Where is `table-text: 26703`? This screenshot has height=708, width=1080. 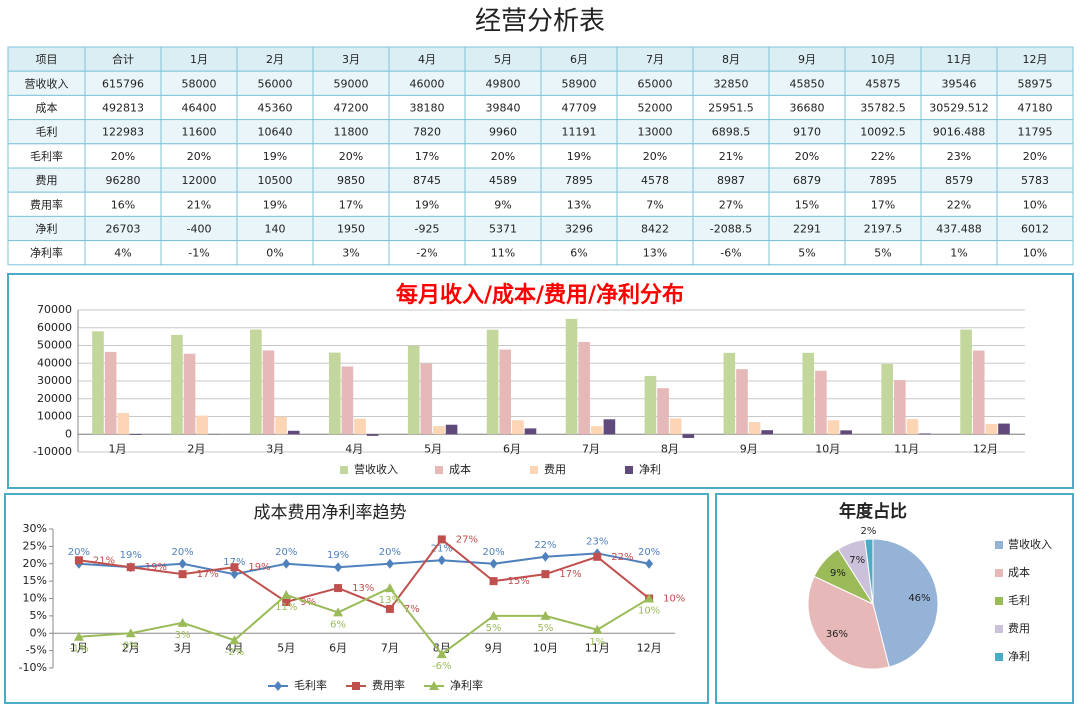
table-text: 26703 is located at coordinates (123, 229).